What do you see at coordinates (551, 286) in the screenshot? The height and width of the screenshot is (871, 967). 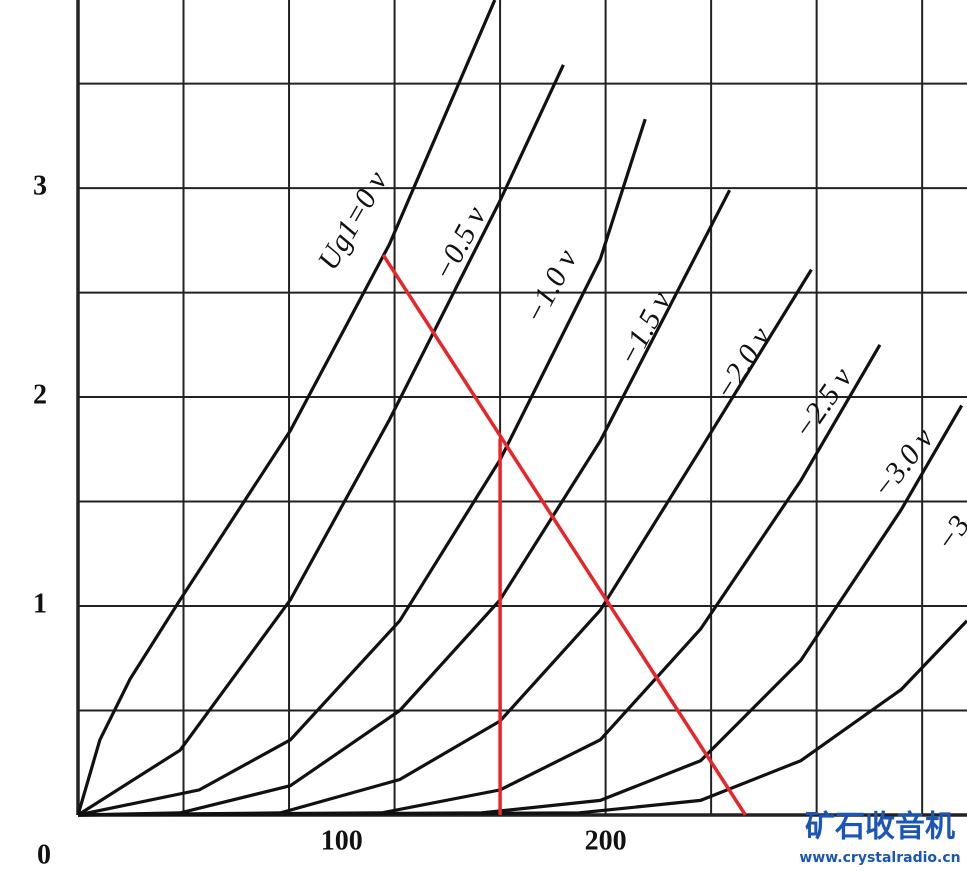 I see `curve-label: −1.0 v` at bounding box center [551, 286].